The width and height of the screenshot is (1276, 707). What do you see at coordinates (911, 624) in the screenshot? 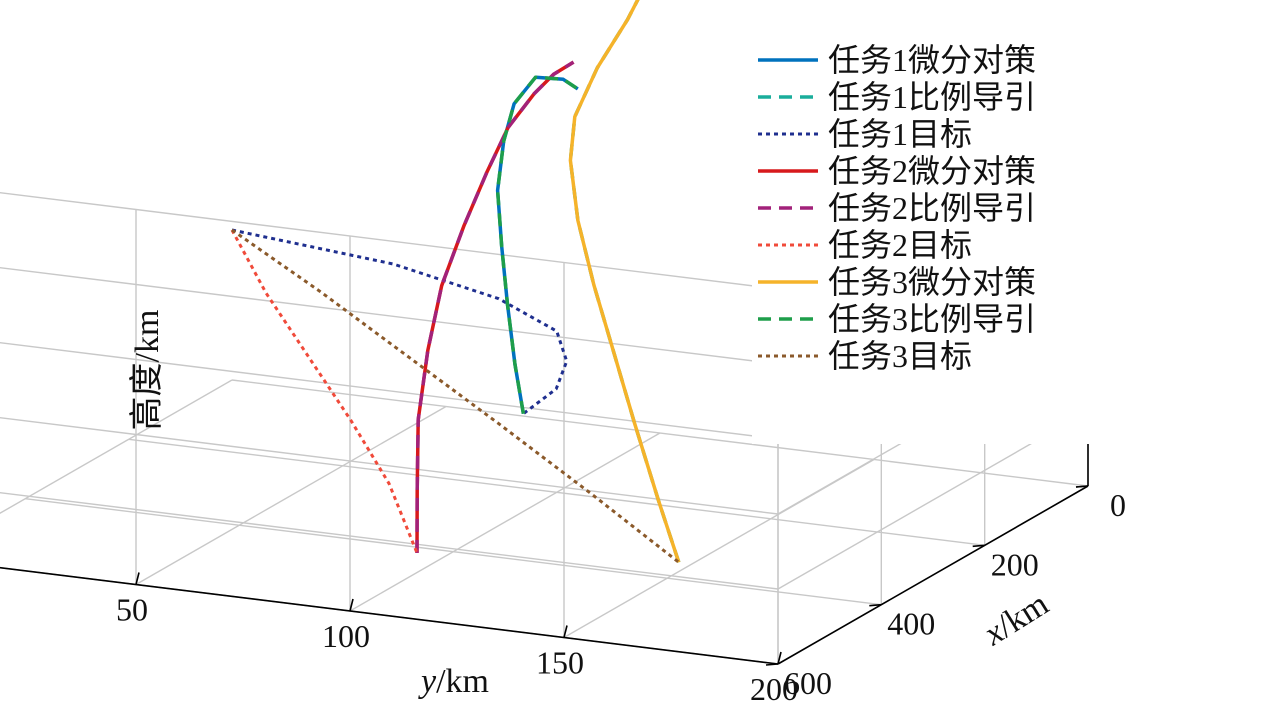
I see `x-tick-label: 400` at bounding box center [911, 624].